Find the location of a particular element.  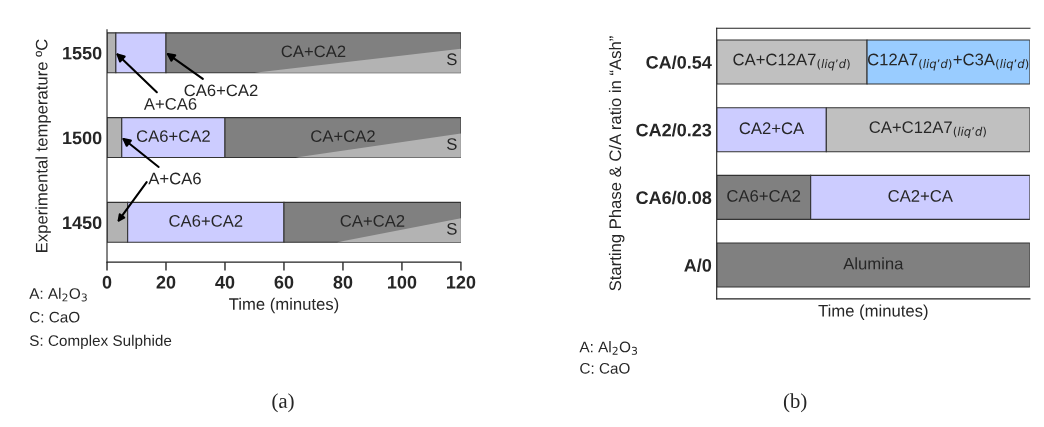

y-axis-title: Experimental temperature ºC is located at coordinates (43, 145).